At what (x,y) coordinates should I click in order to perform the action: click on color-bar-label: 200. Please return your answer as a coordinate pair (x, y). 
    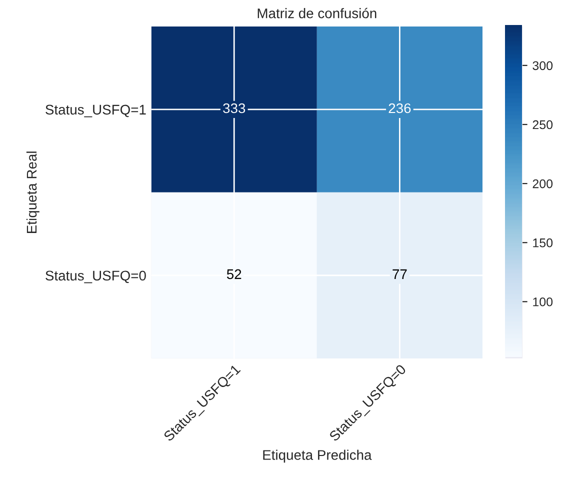
    Looking at the image, I should click on (542, 183).